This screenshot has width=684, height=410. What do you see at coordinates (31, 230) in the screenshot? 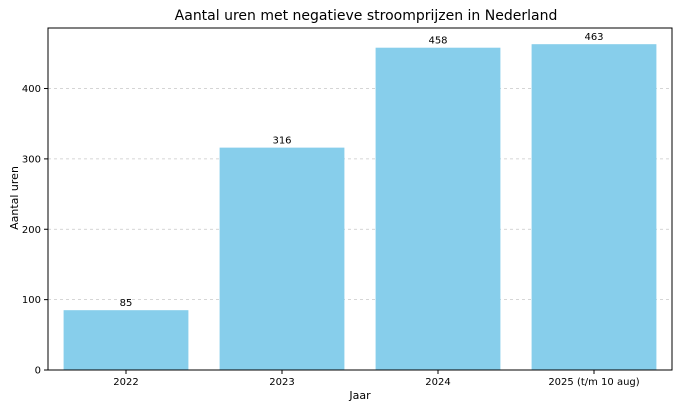
I see `y-tick-label: 200` at bounding box center [31, 230].